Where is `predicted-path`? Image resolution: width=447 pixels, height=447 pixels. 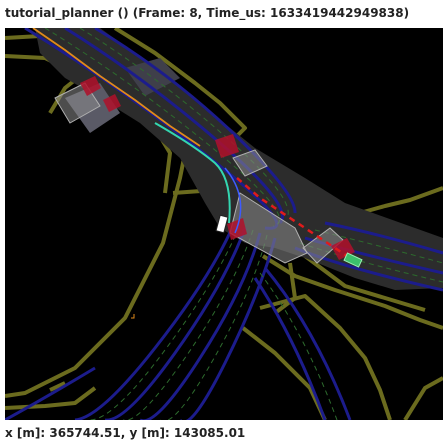
predicted-path is located at coordinates (293, 218).